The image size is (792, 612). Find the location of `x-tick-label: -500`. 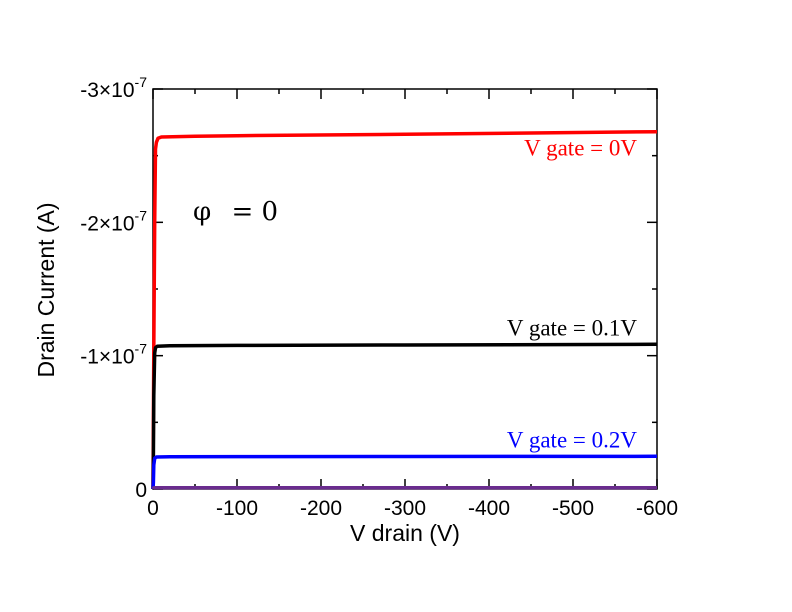

x-tick-label: -500 is located at coordinates (573, 508).